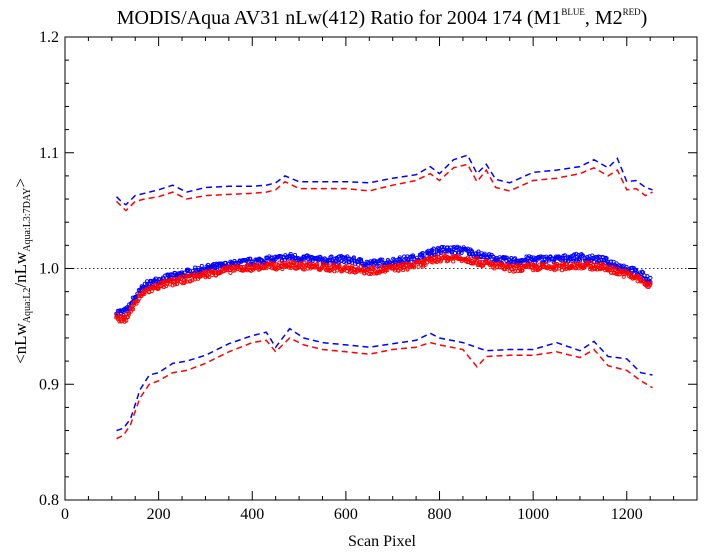 The image size is (708, 556). What do you see at coordinates (627, 514) in the screenshot?
I see `x-tick-label: 1200` at bounding box center [627, 514].